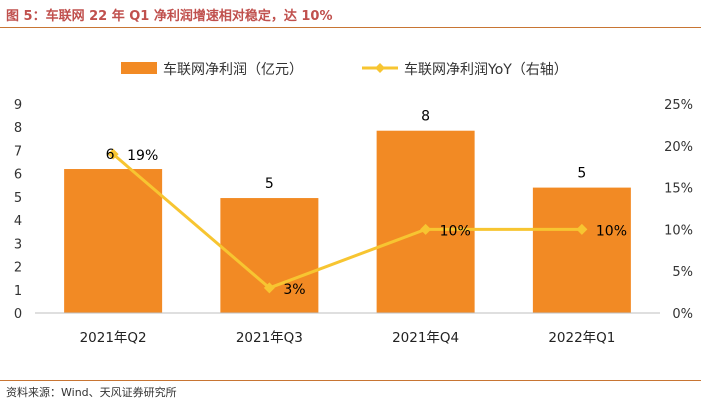 The image size is (701, 402). What do you see at coordinates (233, 69) in the screenshot?
I see `legend-label-bar: 车联网净利润（亿元）` at bounding box center [233, 69].